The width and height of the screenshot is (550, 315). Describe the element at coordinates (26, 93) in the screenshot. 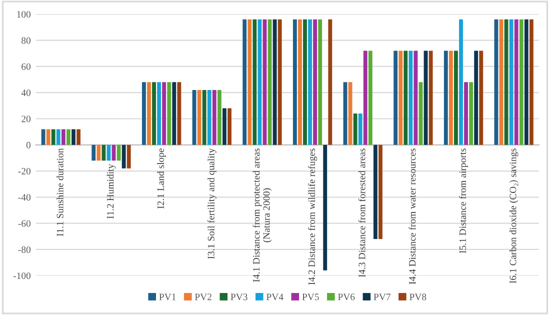

I see `y-tick-label: 40` at that location.